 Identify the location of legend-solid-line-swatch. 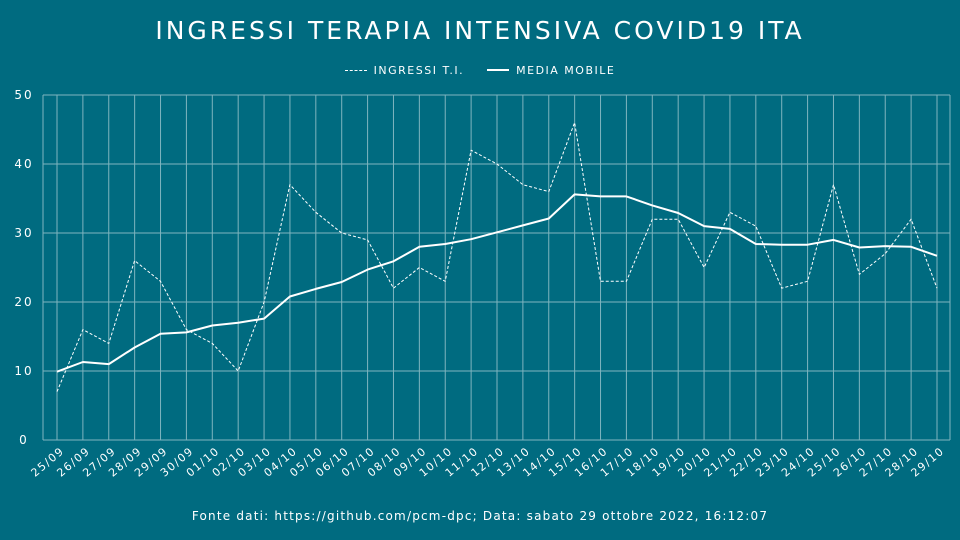
(498, 70).